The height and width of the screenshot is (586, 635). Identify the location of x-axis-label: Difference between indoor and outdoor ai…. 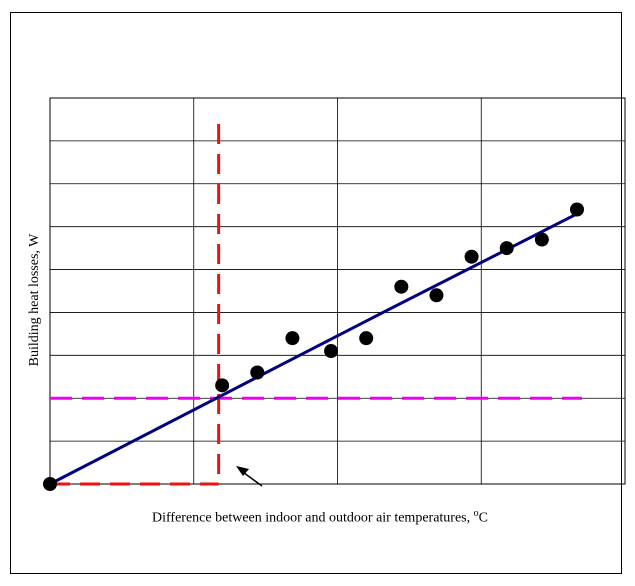
(320, 517).